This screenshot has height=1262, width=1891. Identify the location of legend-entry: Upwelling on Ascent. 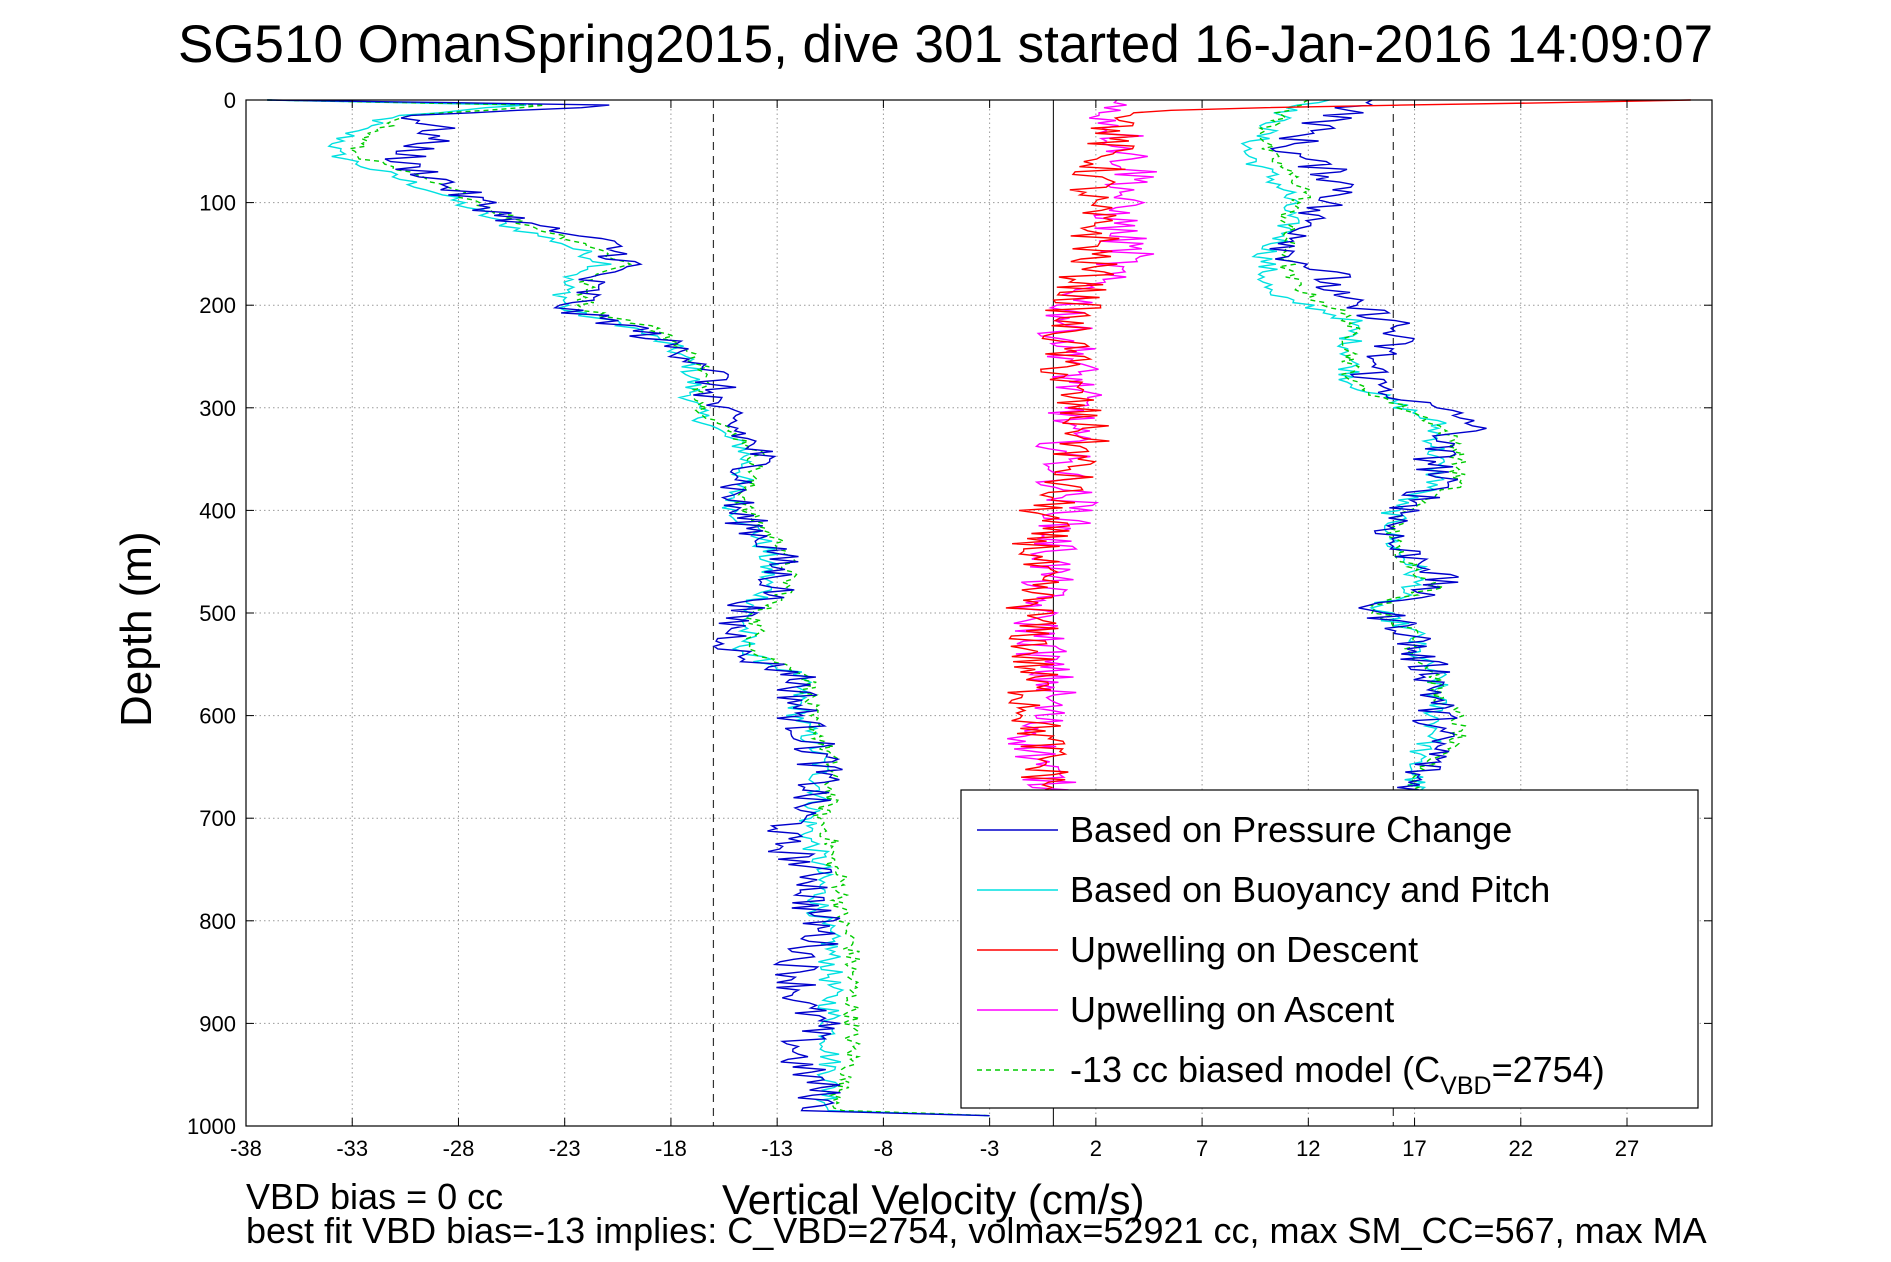
(1232, 1009).